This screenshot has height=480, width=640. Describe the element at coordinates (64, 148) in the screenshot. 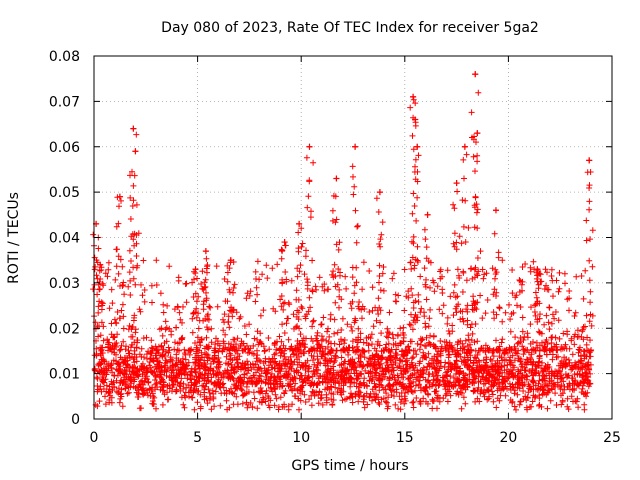

I see `y-tick-label: 0.06` at that location.